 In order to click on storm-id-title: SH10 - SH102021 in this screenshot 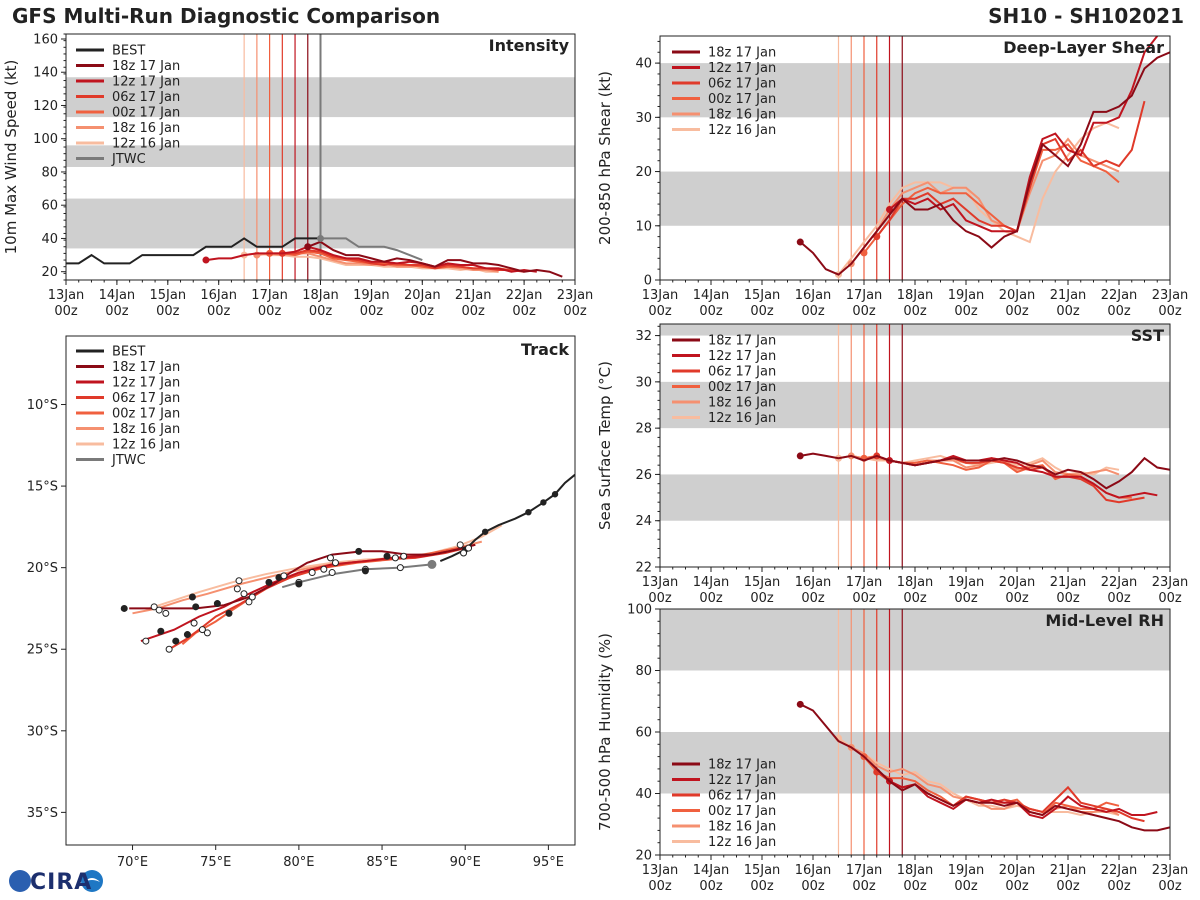, I will do `click(1086, 16)`.